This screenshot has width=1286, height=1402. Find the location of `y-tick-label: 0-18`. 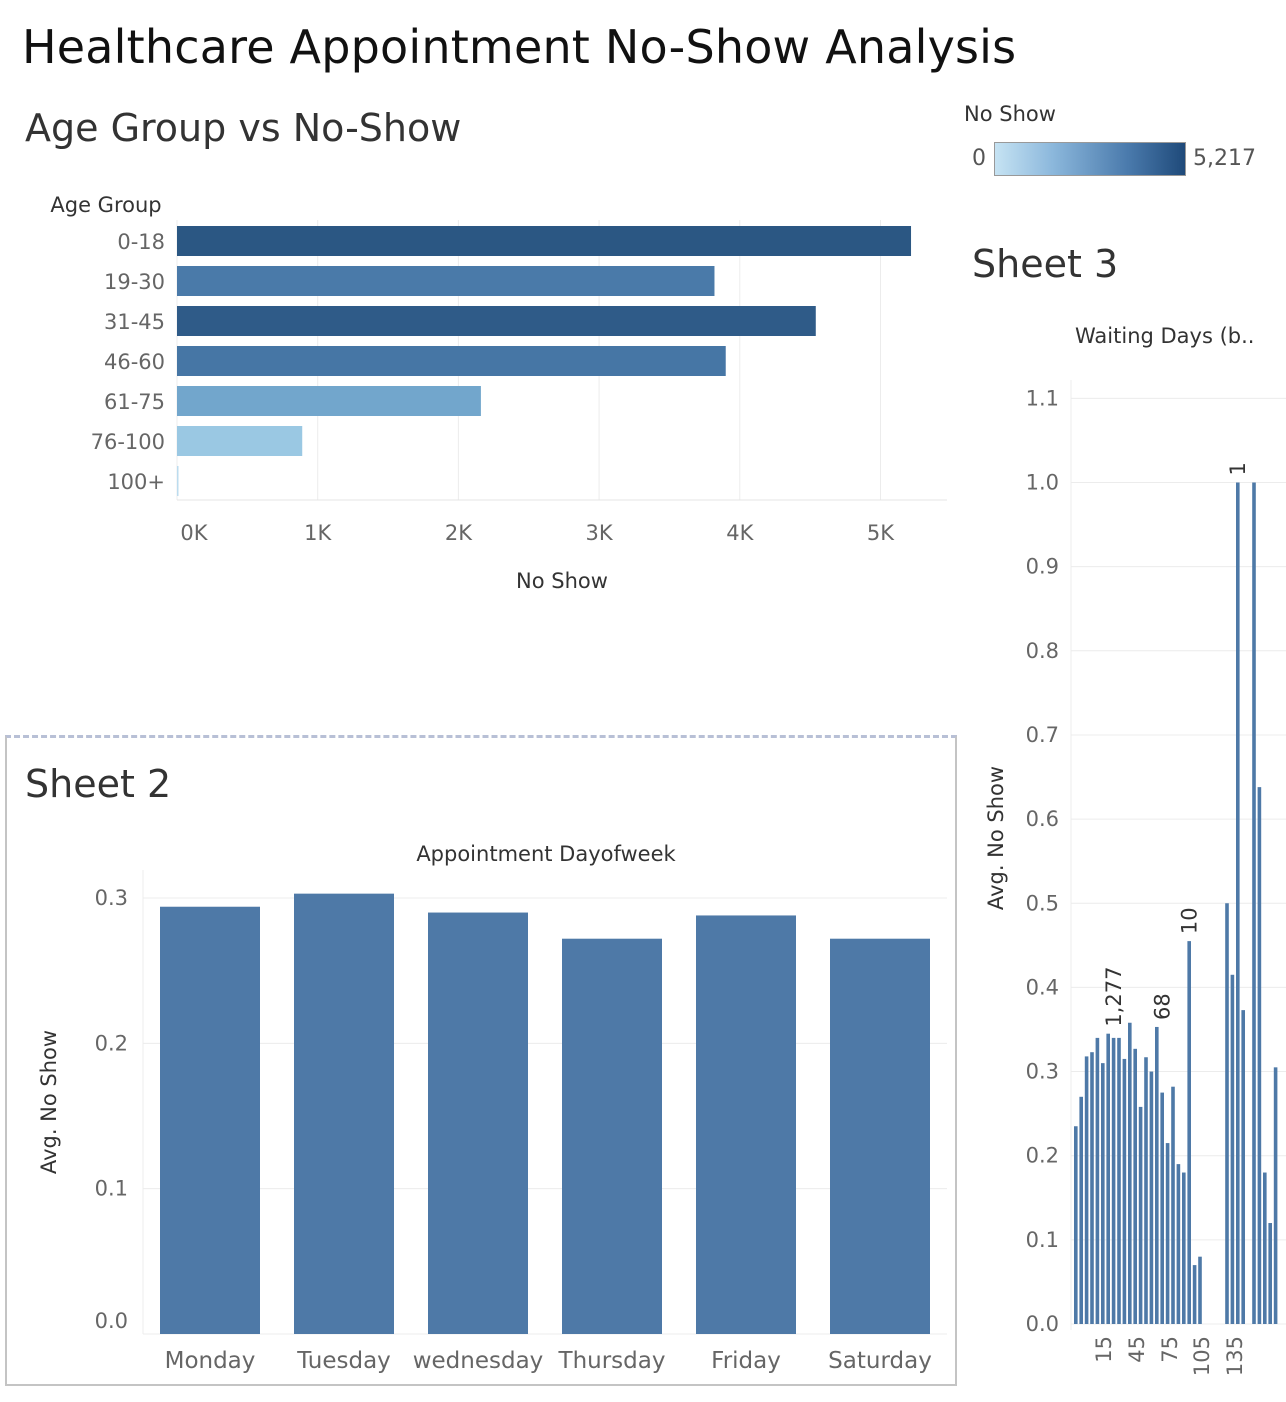

y-tick-label: 0-18 is located at coordinates (141, 242).